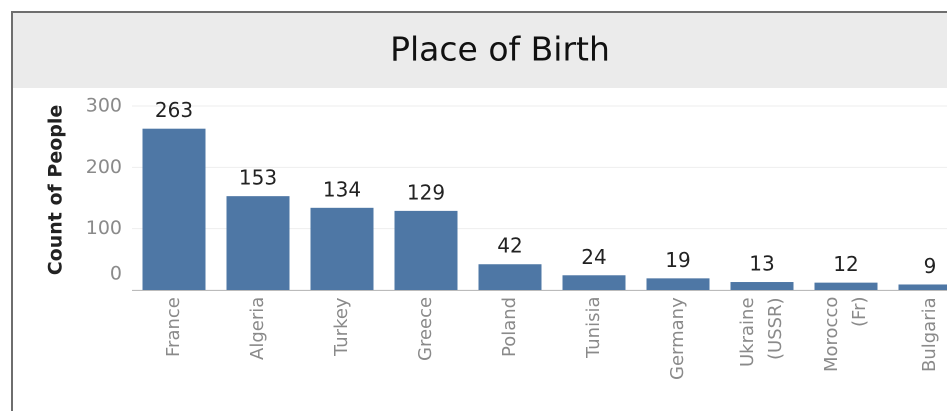  What do you see at coordinates (56, 190) in the screenshot?
I see `y-axis-title: Count of People` at bounding box center [56, 190].